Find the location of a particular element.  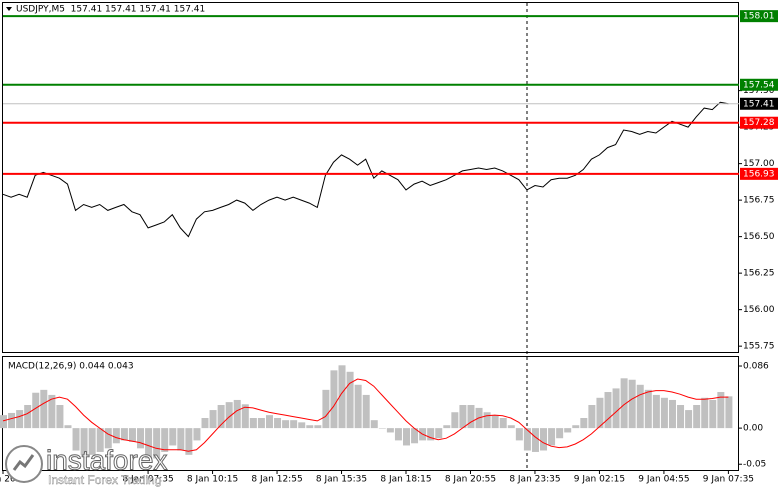

level-label: 157.54 is located at coordinates (759, 85).